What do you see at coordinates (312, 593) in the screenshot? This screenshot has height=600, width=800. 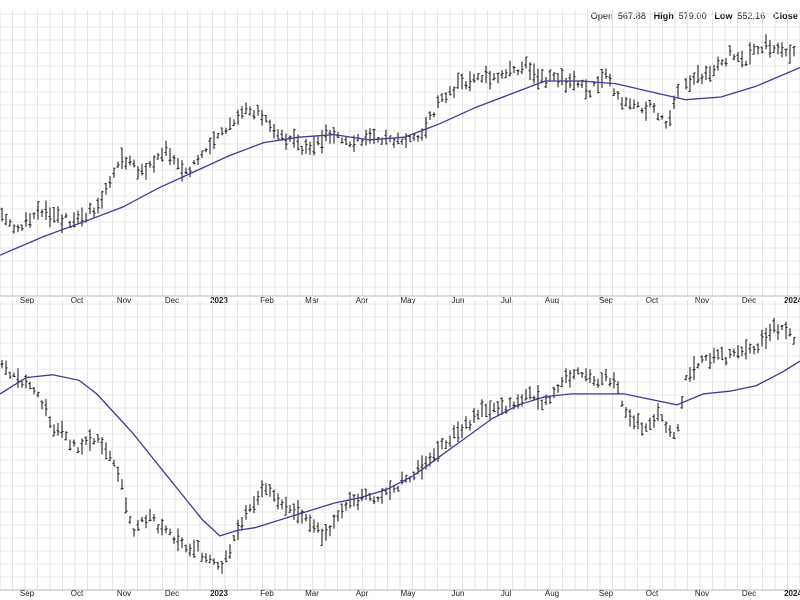 I see `x-tick-label: Mar` at bounding box center [312, 593].